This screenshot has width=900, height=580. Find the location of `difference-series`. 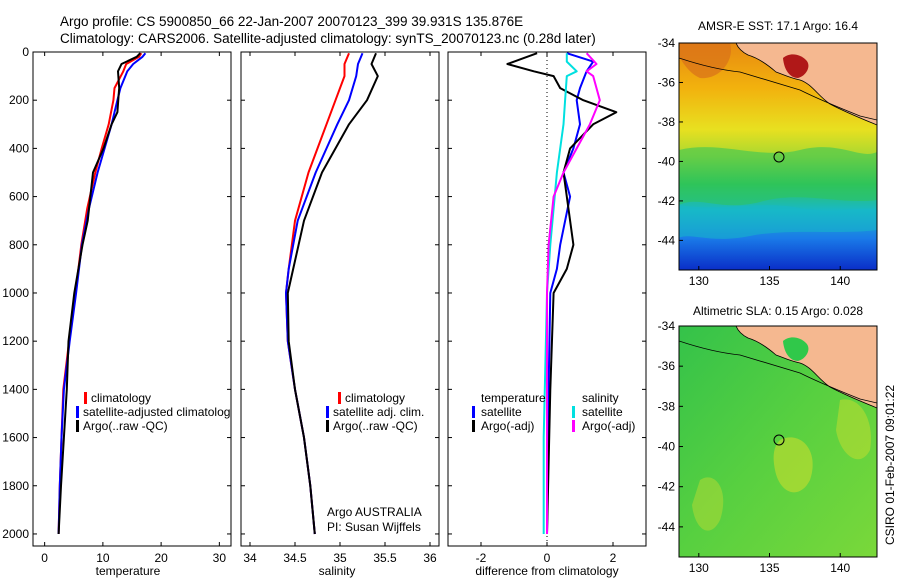

difference-series is located at coordinates (562, 293).